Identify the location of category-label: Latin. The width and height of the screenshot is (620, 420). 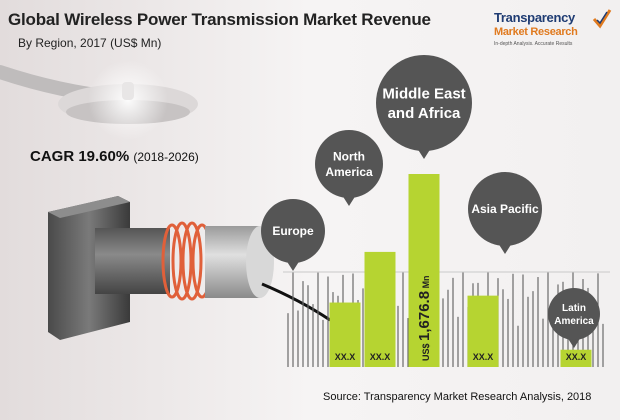
(574, 308).